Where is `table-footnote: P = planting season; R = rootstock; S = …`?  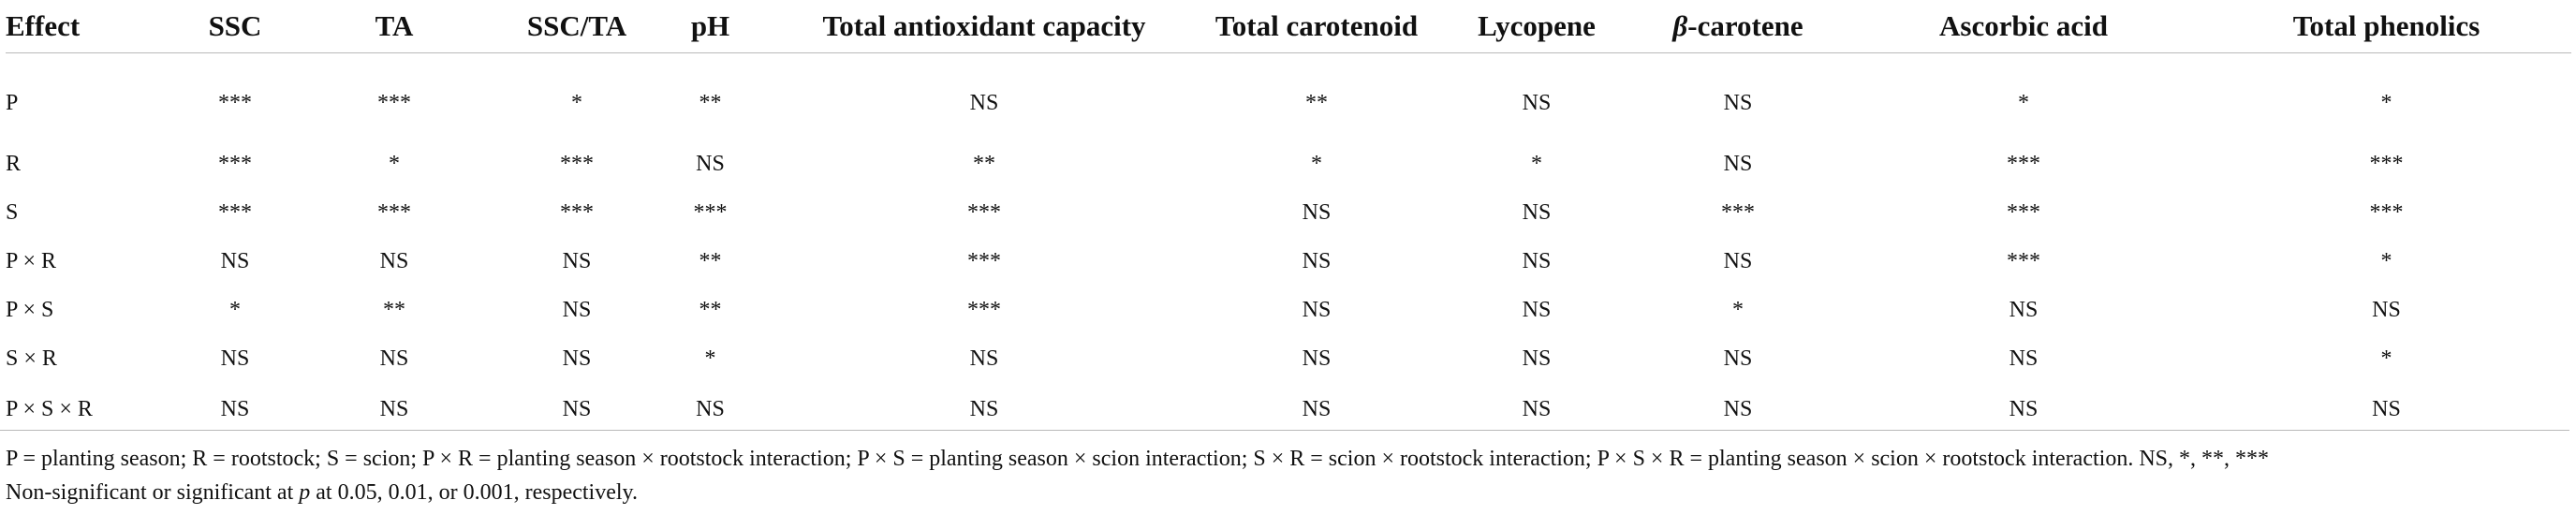
table-footnote: P = planting season; R = rootstock; S = … is located at coordinates (1288, 475).